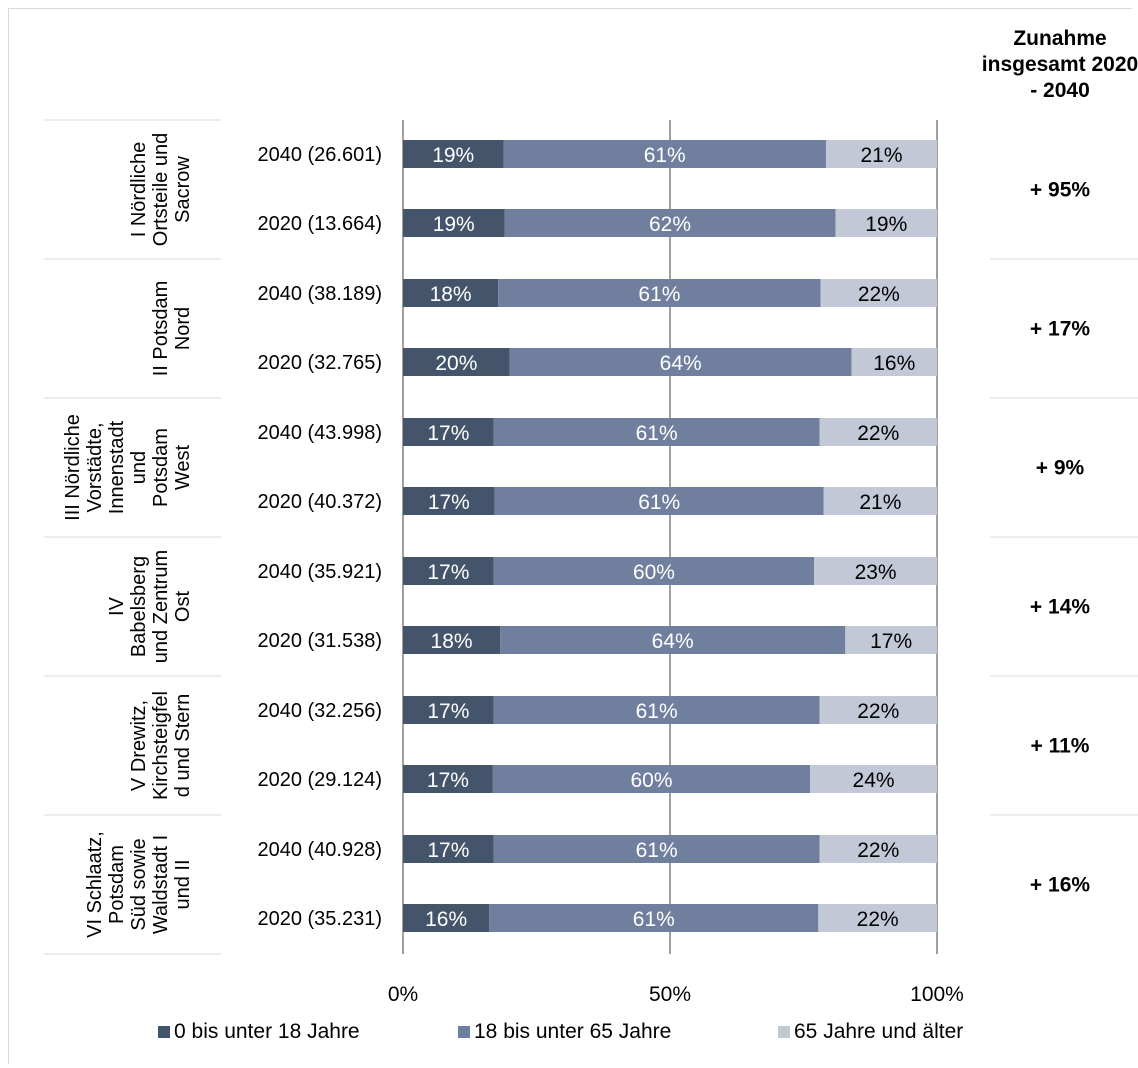  What do you see at coordinates (95, 884) in the screenshot?
I see `group-label-line: VI Schlaatz,` at bounding box center [95, 884].